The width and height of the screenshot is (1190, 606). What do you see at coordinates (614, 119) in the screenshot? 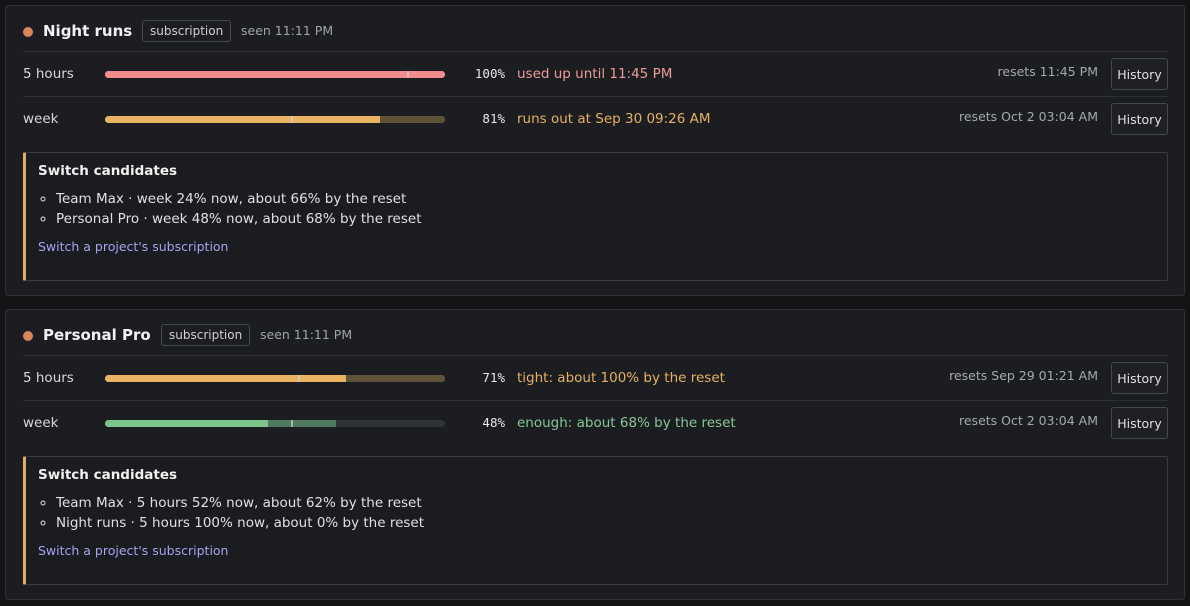
I see `status-text: runs out at Sep 30 09:26 AM` at bounding box center [614, 119].